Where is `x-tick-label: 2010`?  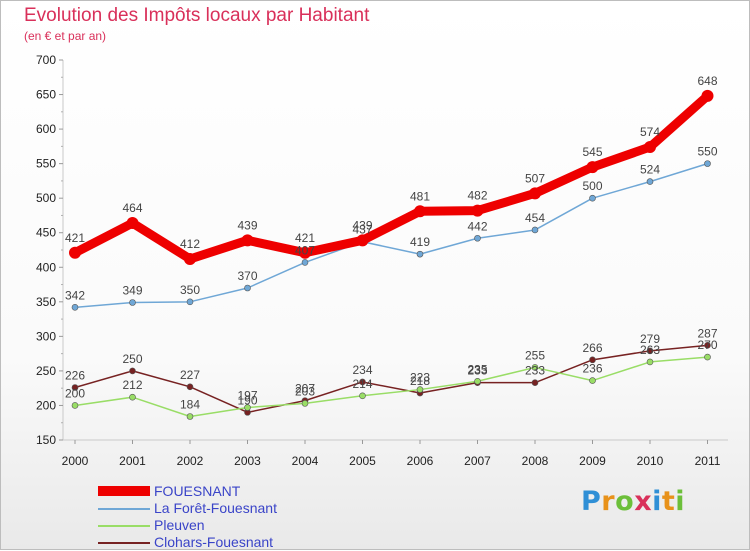 x-tick-label: 2010 is located at coordinates (650, 461).